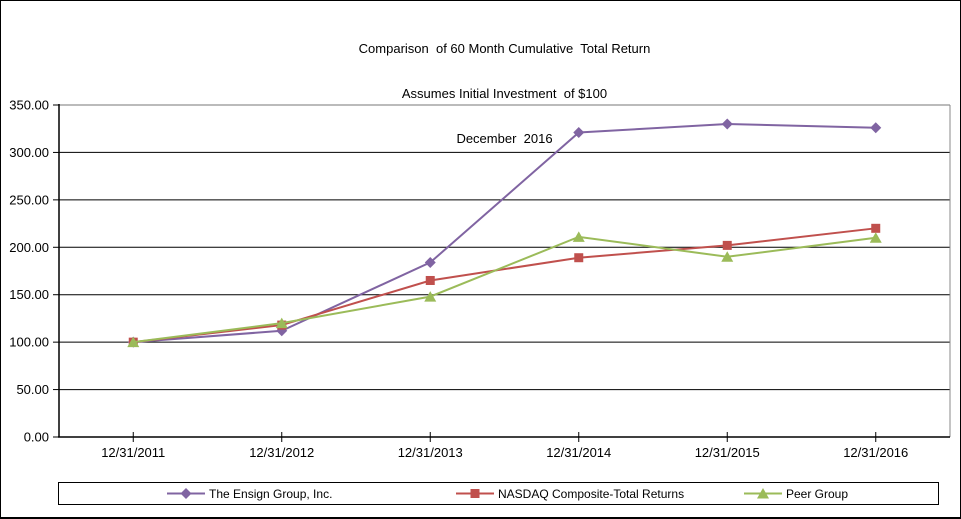 Image resolution: width=961 pixels, height=519 pixels. I want to click on y-axis-tick-label: 50.00, so click(32, 389).